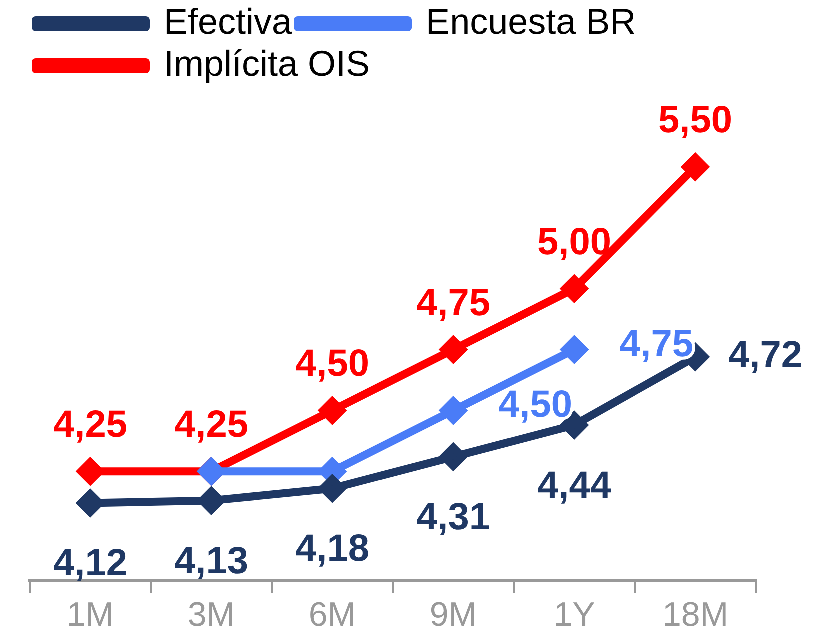 The width and height of the screenshot is (826, 640). Describe the element at coordinates (229, 21) in the screenshot. I see `legend-label: Efectiva` at that location.